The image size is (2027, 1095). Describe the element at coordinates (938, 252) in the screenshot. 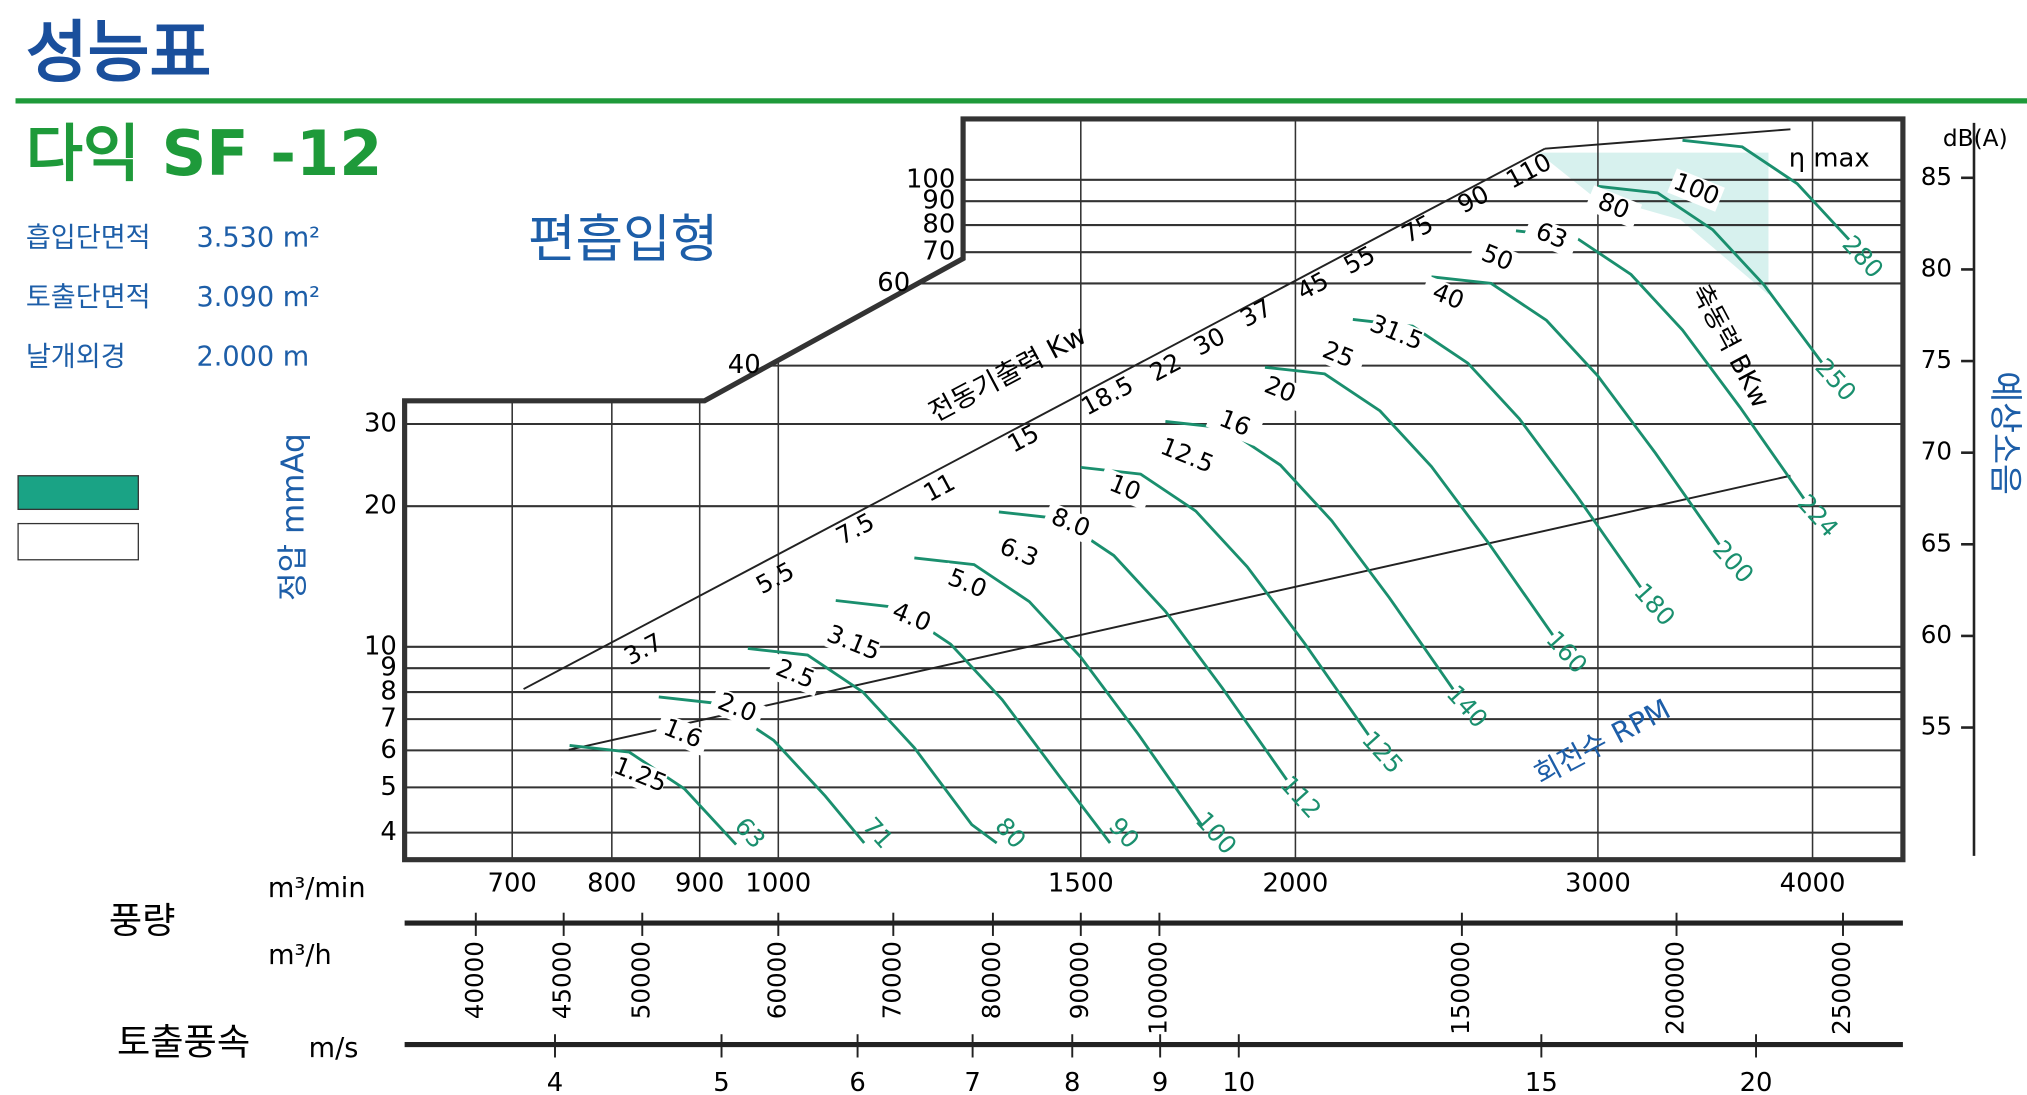

I see `y-tick-label: 70` at that location.